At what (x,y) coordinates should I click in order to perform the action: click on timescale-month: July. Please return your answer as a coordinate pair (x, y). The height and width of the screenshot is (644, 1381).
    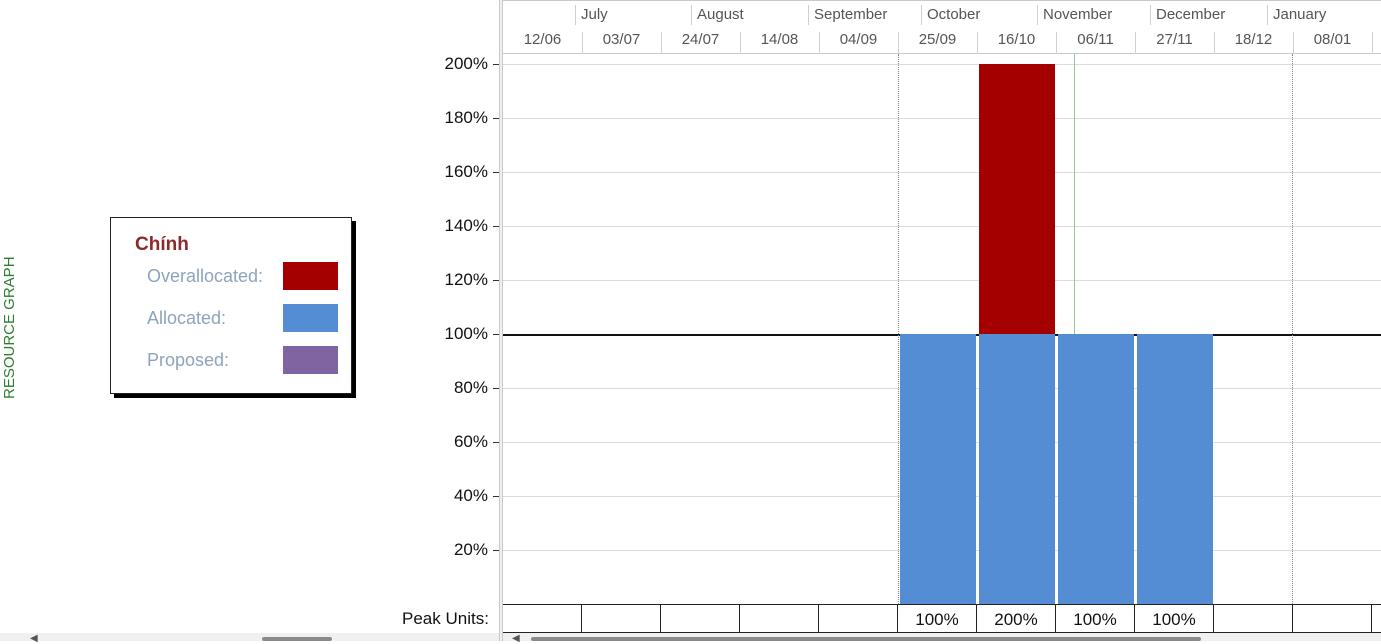
    Looking at the image, I should click on (594, 14).